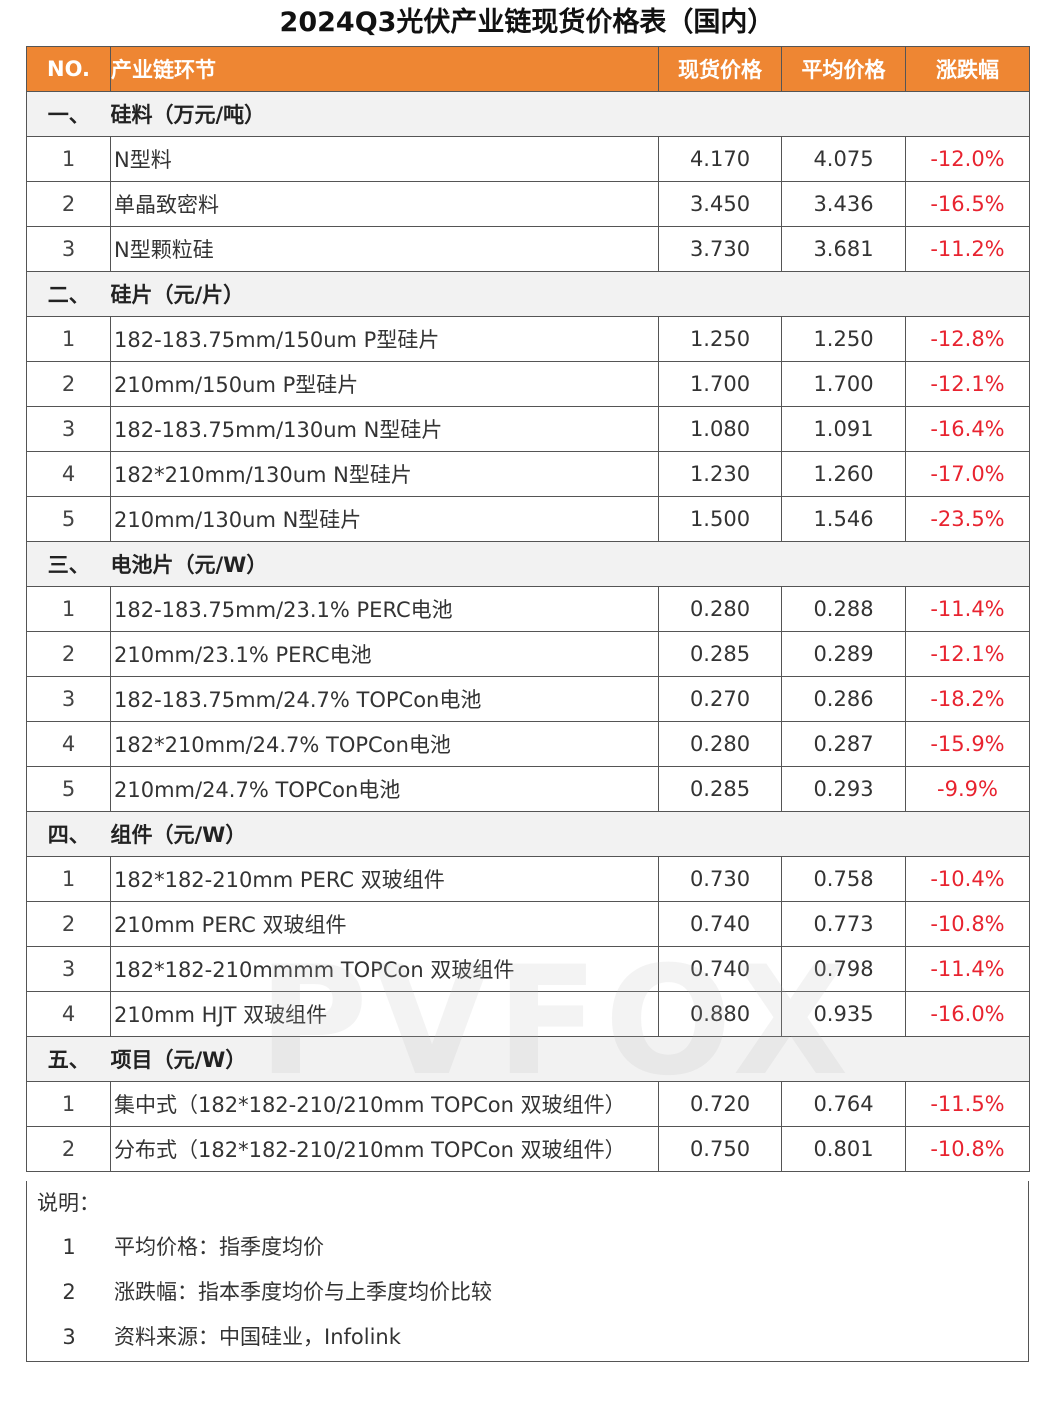 This screenshot has height=1406, width=1054. Describe the element at coordinates (527, 1247) in the screenshot. I see `note-item: 1 平均价格：指季度均价` at that location.